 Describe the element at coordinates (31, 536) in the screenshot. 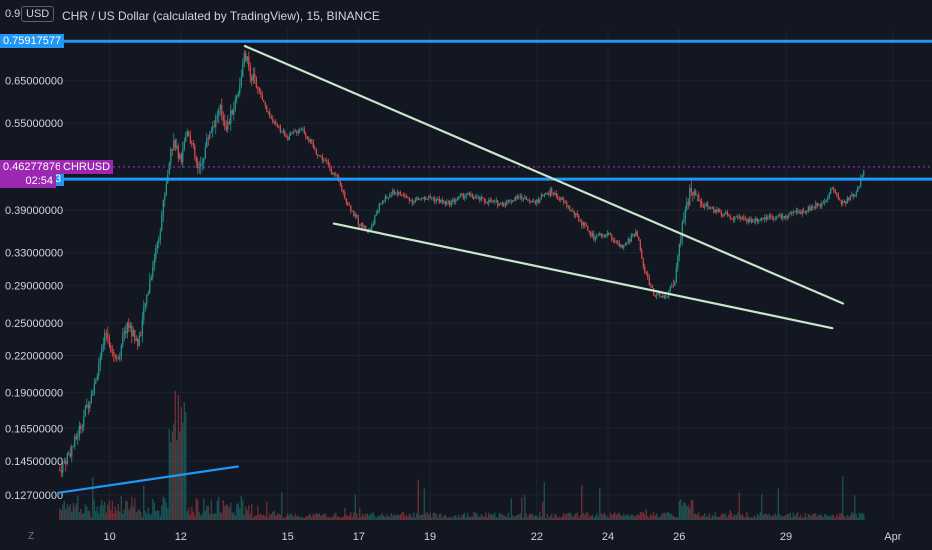

I see `zoom-icon: Z` at that location.